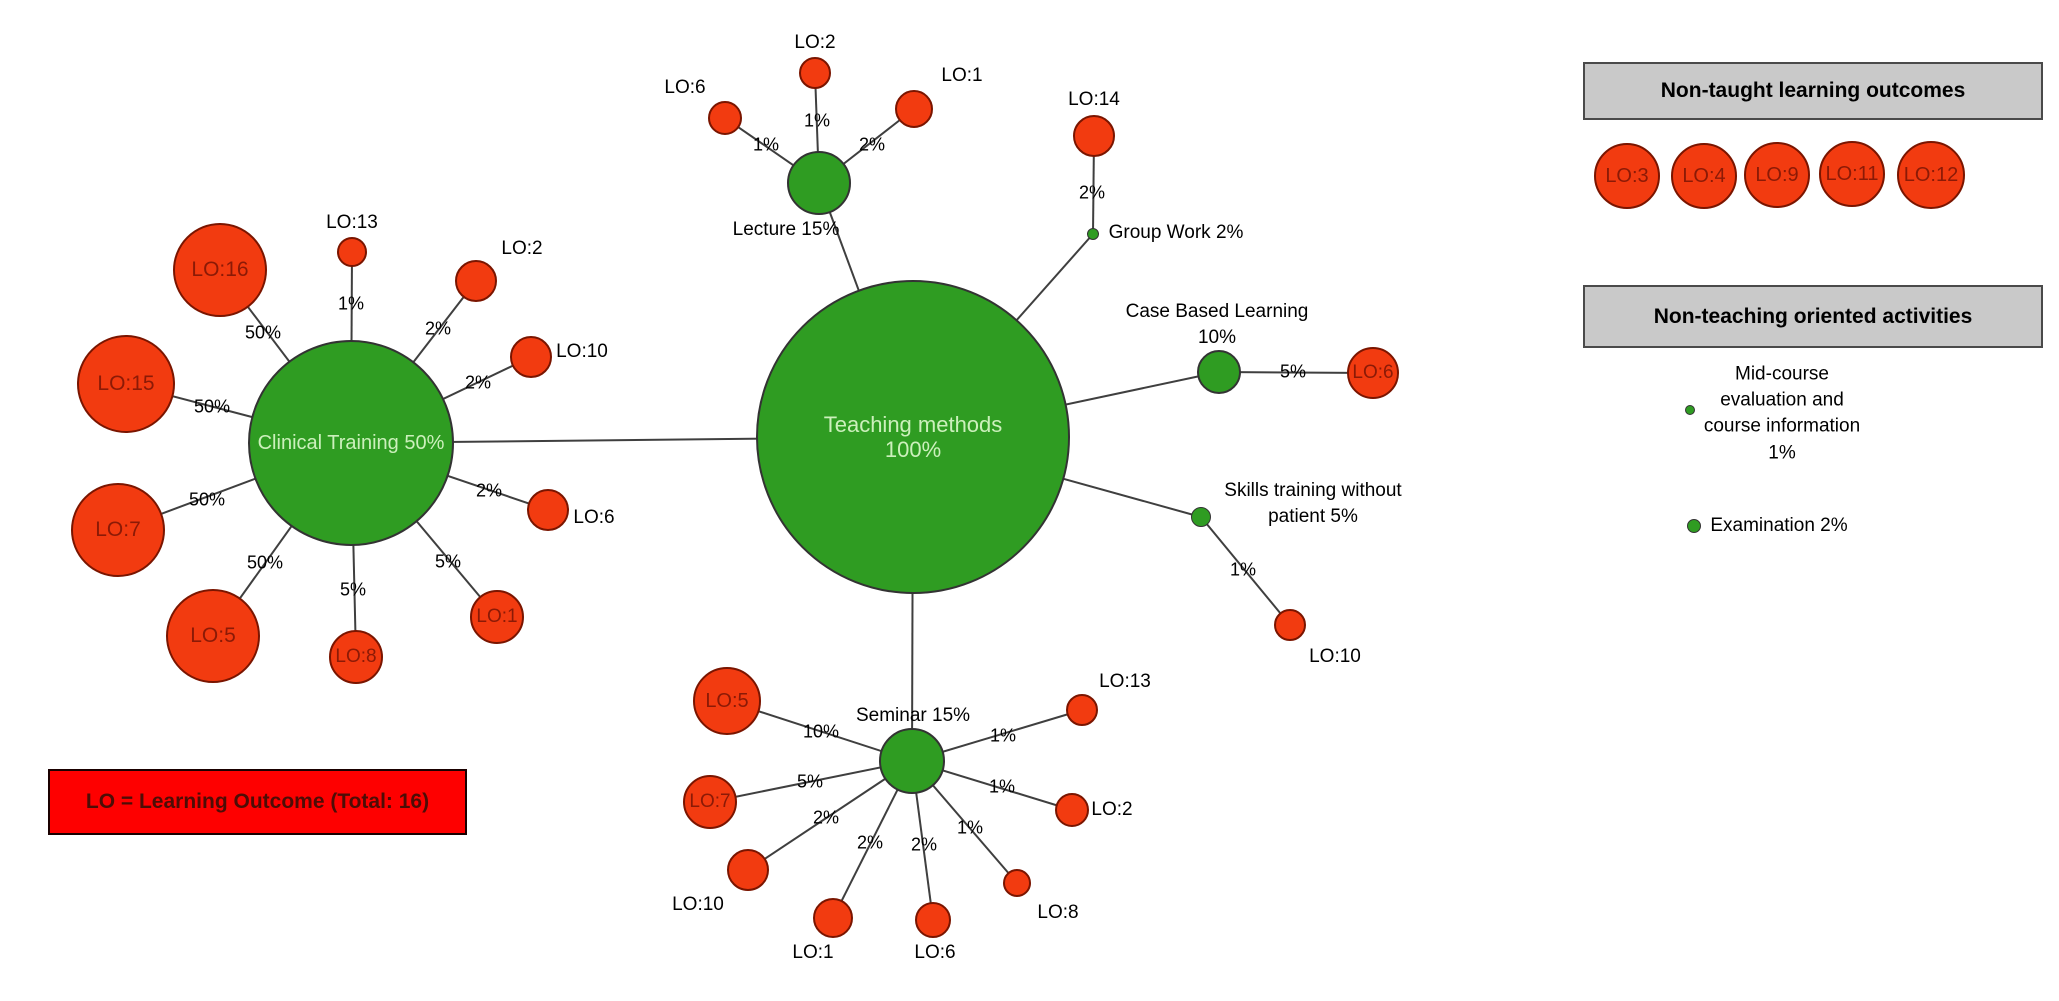  What do you see at coordinates (815, 73) in the screenshot?
I see `node-lo2-lec` at bounding box center [815, 73].